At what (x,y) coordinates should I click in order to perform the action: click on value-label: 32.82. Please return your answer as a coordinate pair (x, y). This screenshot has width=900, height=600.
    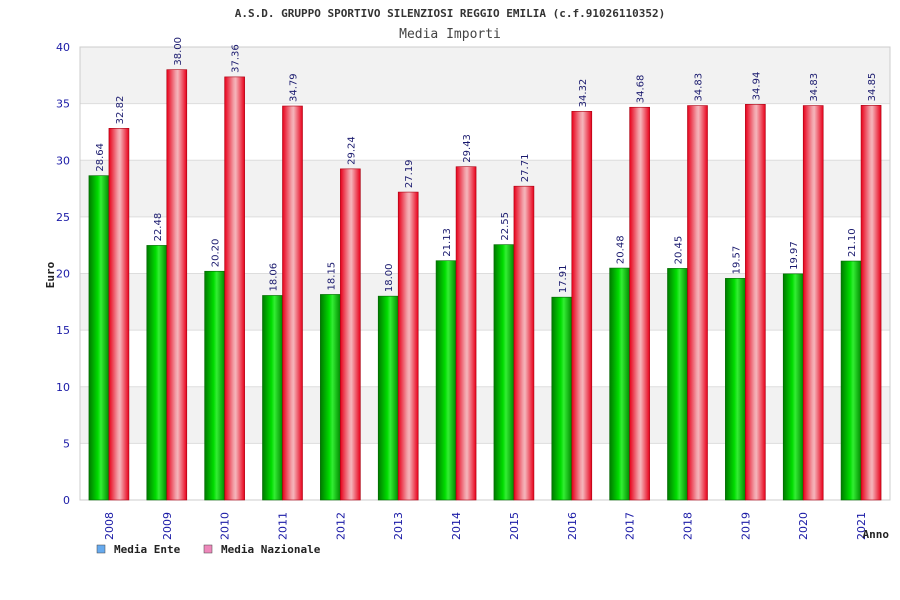
    Looking at the image, I should click on (120, 110).